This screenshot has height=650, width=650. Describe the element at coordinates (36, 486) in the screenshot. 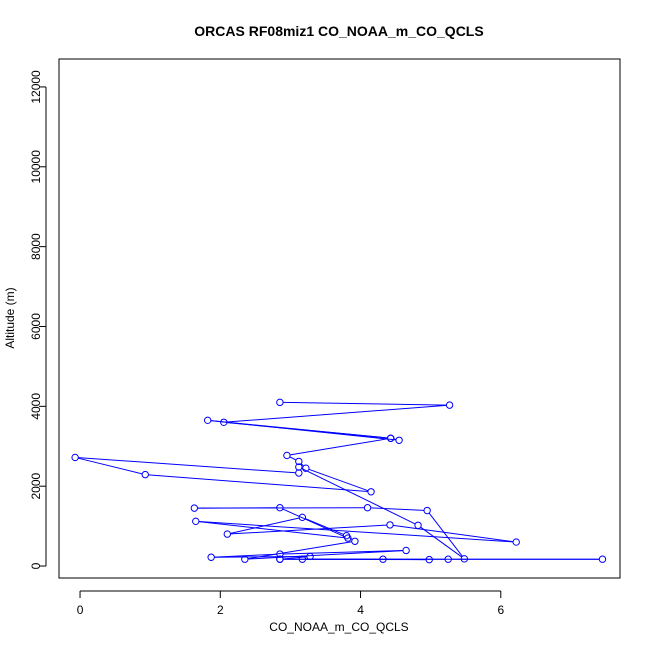

I see `y-tick-label: 2000` at that location.